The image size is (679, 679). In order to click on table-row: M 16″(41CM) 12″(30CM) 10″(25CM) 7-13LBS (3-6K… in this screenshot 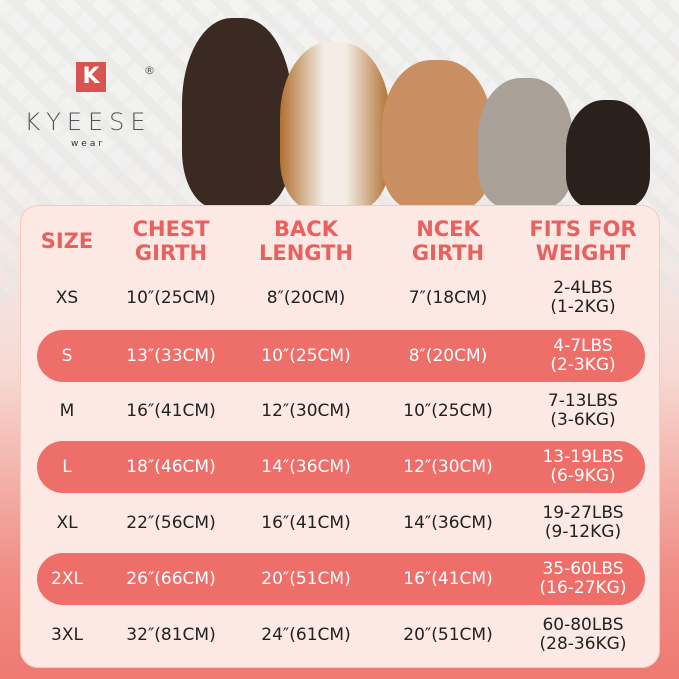, I will do `click(341, 411)`.